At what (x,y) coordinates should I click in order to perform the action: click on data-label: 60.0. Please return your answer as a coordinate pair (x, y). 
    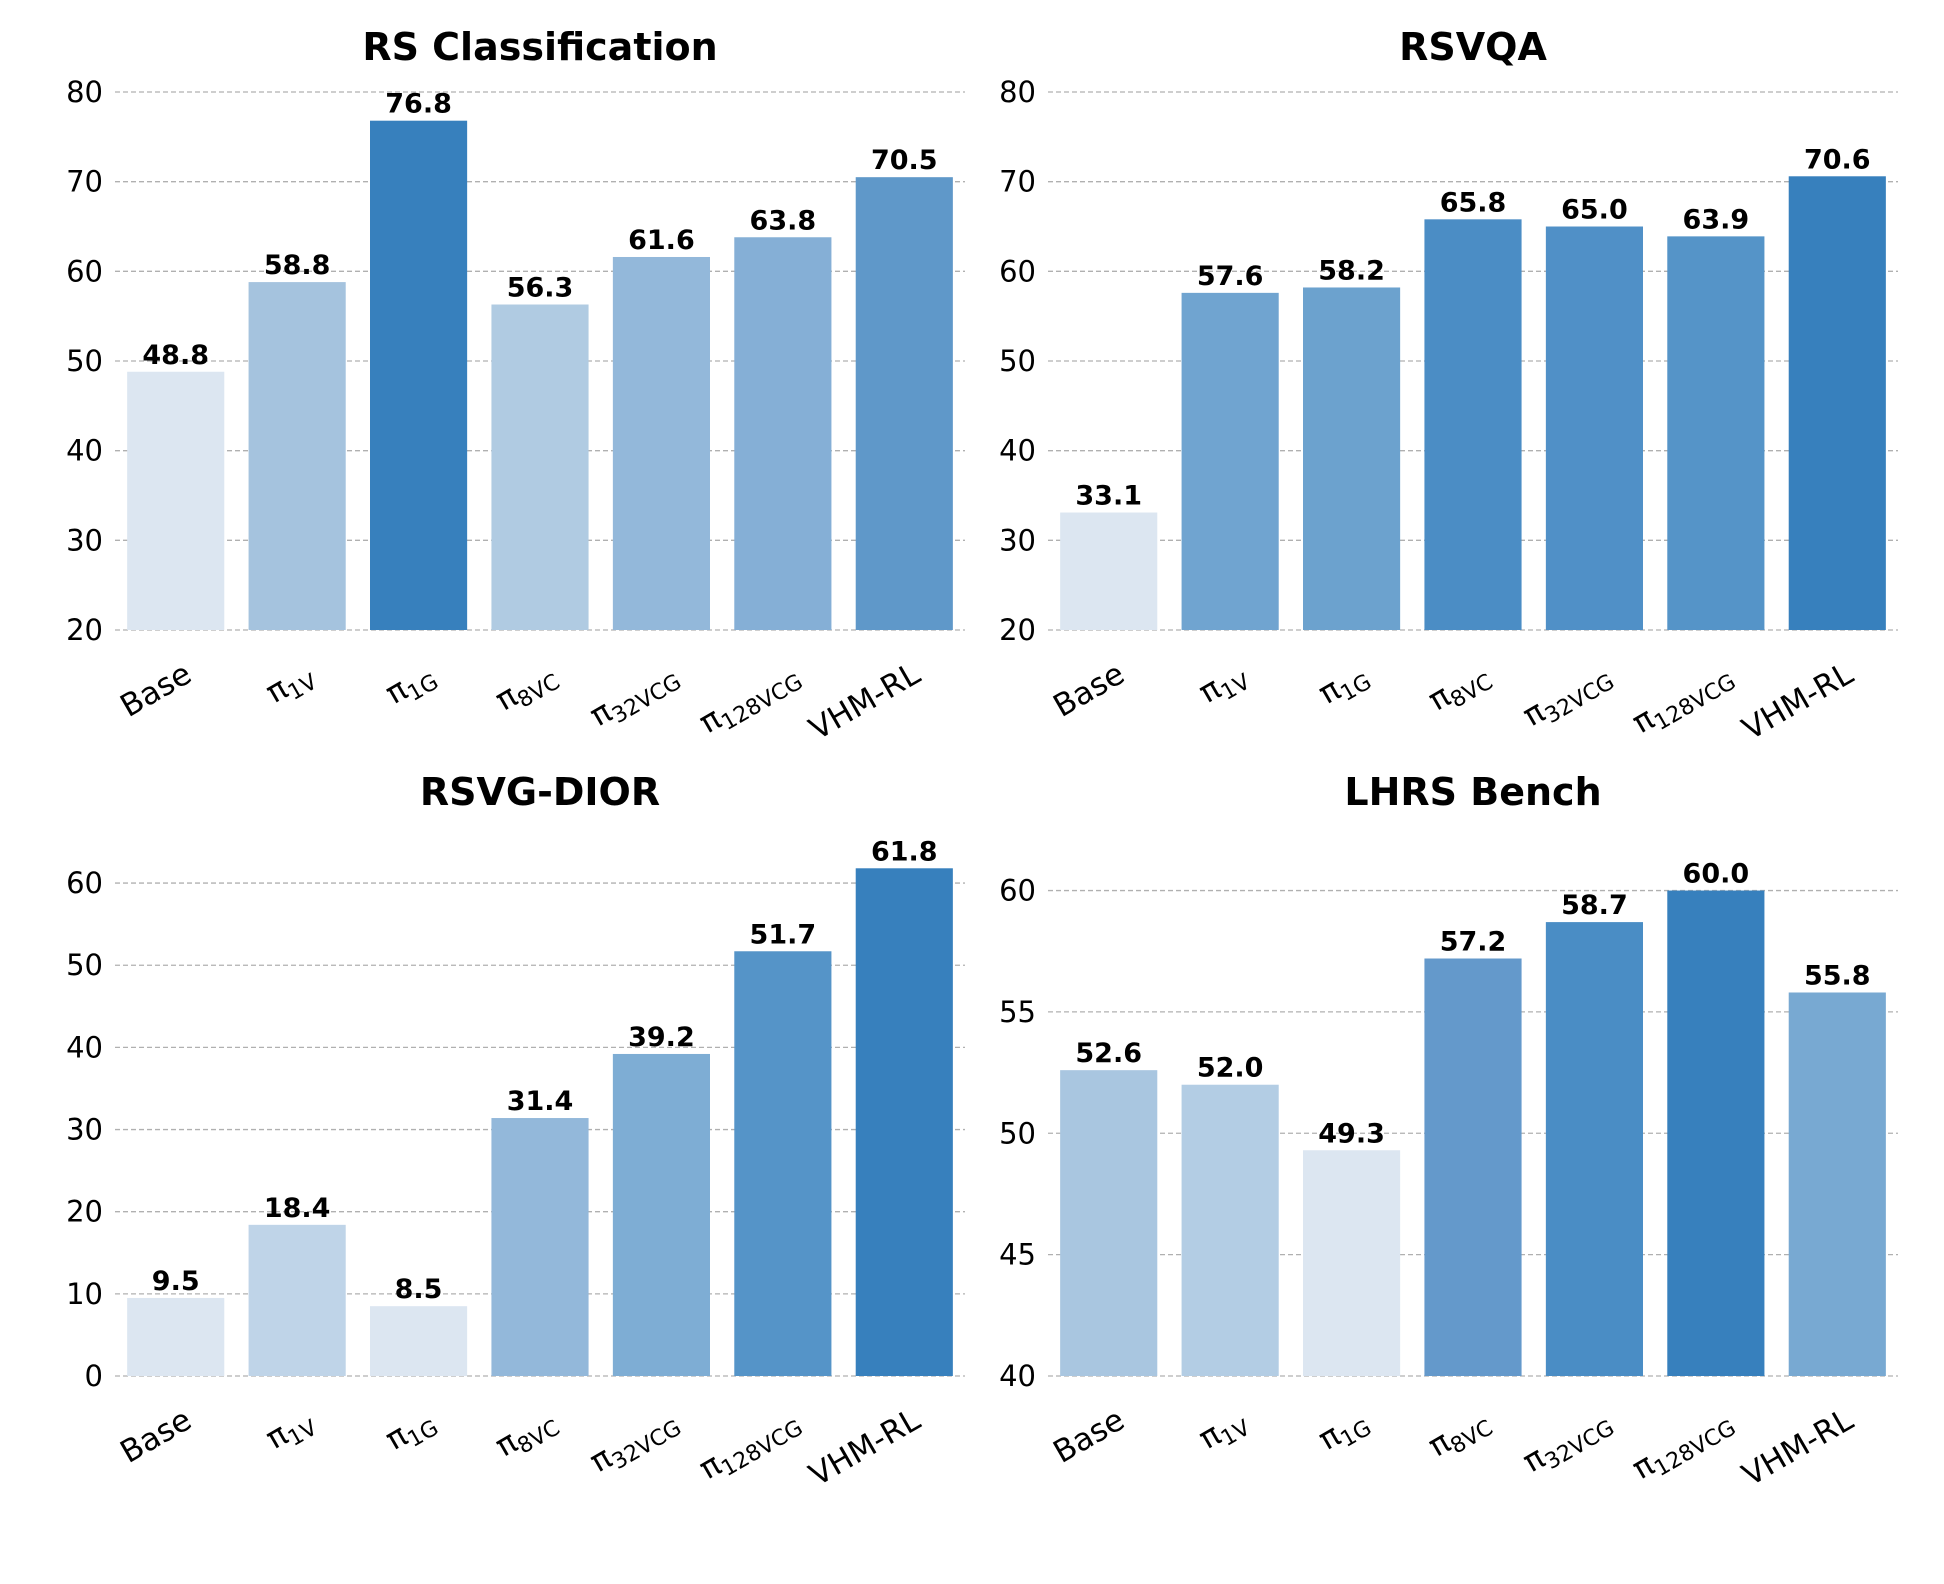
    Looking at the image, I should click on (1716, 874).